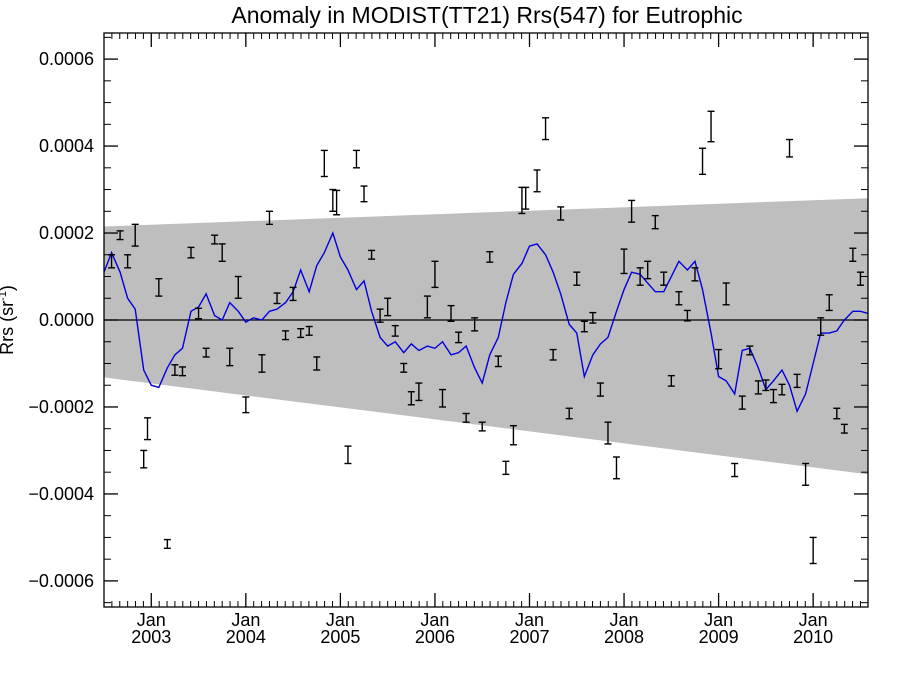 The image size is (900, 675). I want to click on x-tick-year-6: 2009, so click(719, 637).